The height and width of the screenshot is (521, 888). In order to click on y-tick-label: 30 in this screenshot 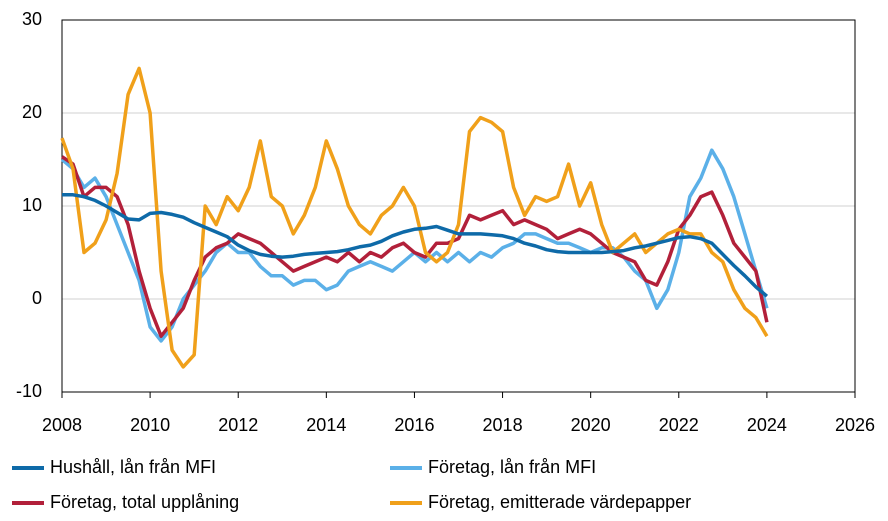, I will do `click(32, 19)`.